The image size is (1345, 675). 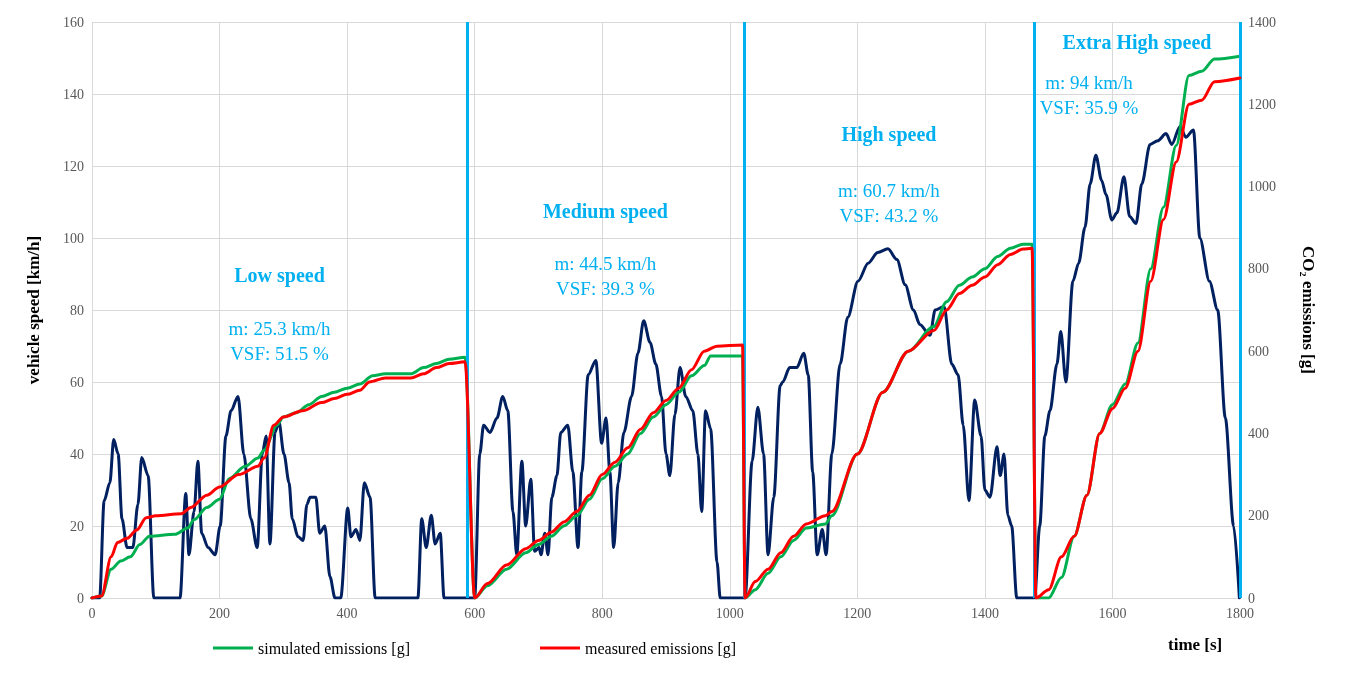 What do you see at coordinates (1258, 516) in the screenshot?
I see `y2-tick-label: 200` at bounding box center [1258, 516].